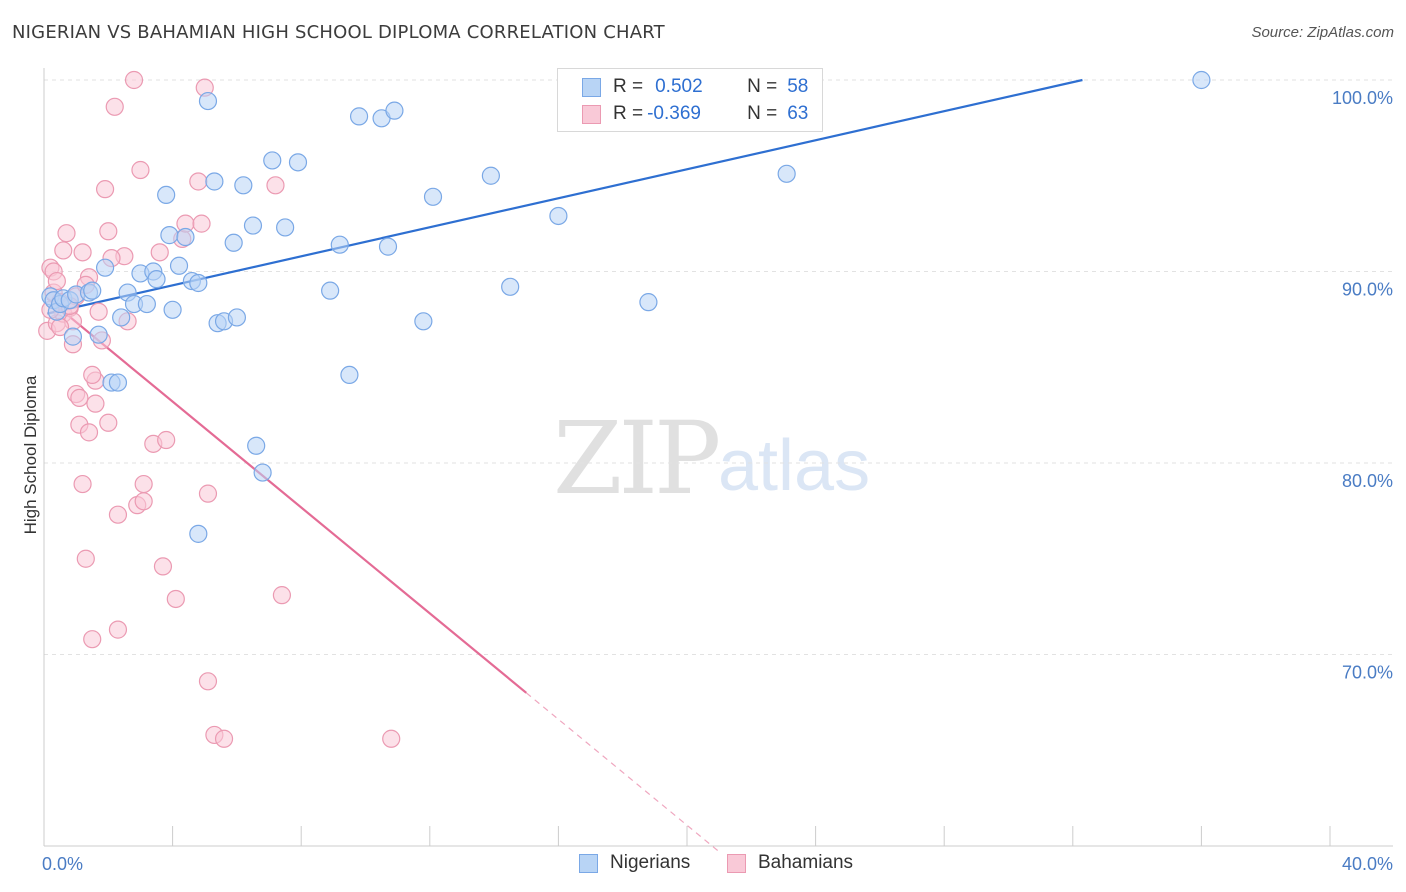 This screenshot has width=1406, height=892. What do you see at coordinates (690, 100) in the screenshot?
I see `correlation-legend: R = 0.502 N = 58 R = -0.369 N = 63` at bounding box center [690, 100].